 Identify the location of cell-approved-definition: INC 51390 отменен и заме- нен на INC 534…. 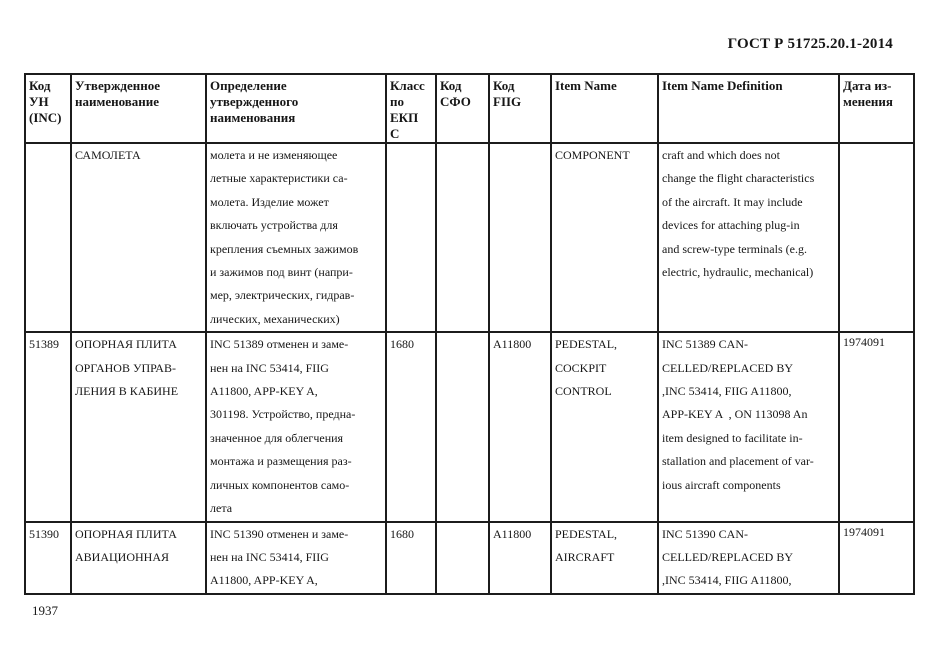
(296, 557).